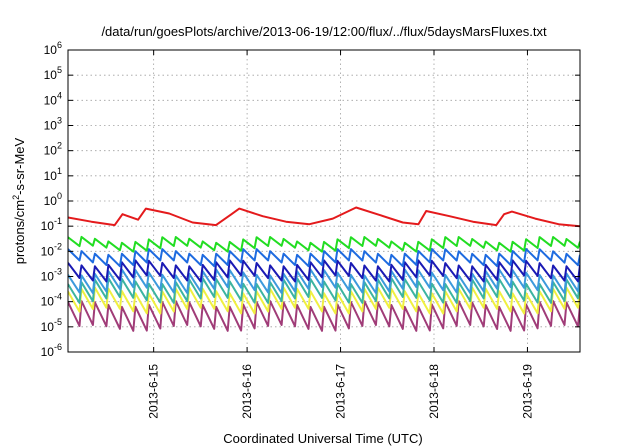  I want to click on y-axis-label-main: protons/cm, so click(19, 232).